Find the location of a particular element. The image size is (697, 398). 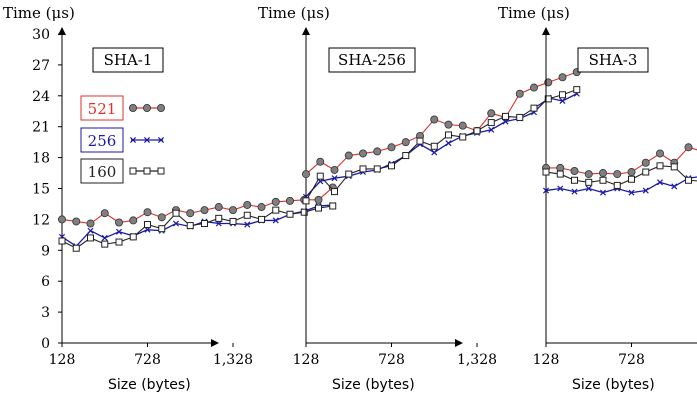

panel-title-box-sha256 is located at coordinates (372, 60).